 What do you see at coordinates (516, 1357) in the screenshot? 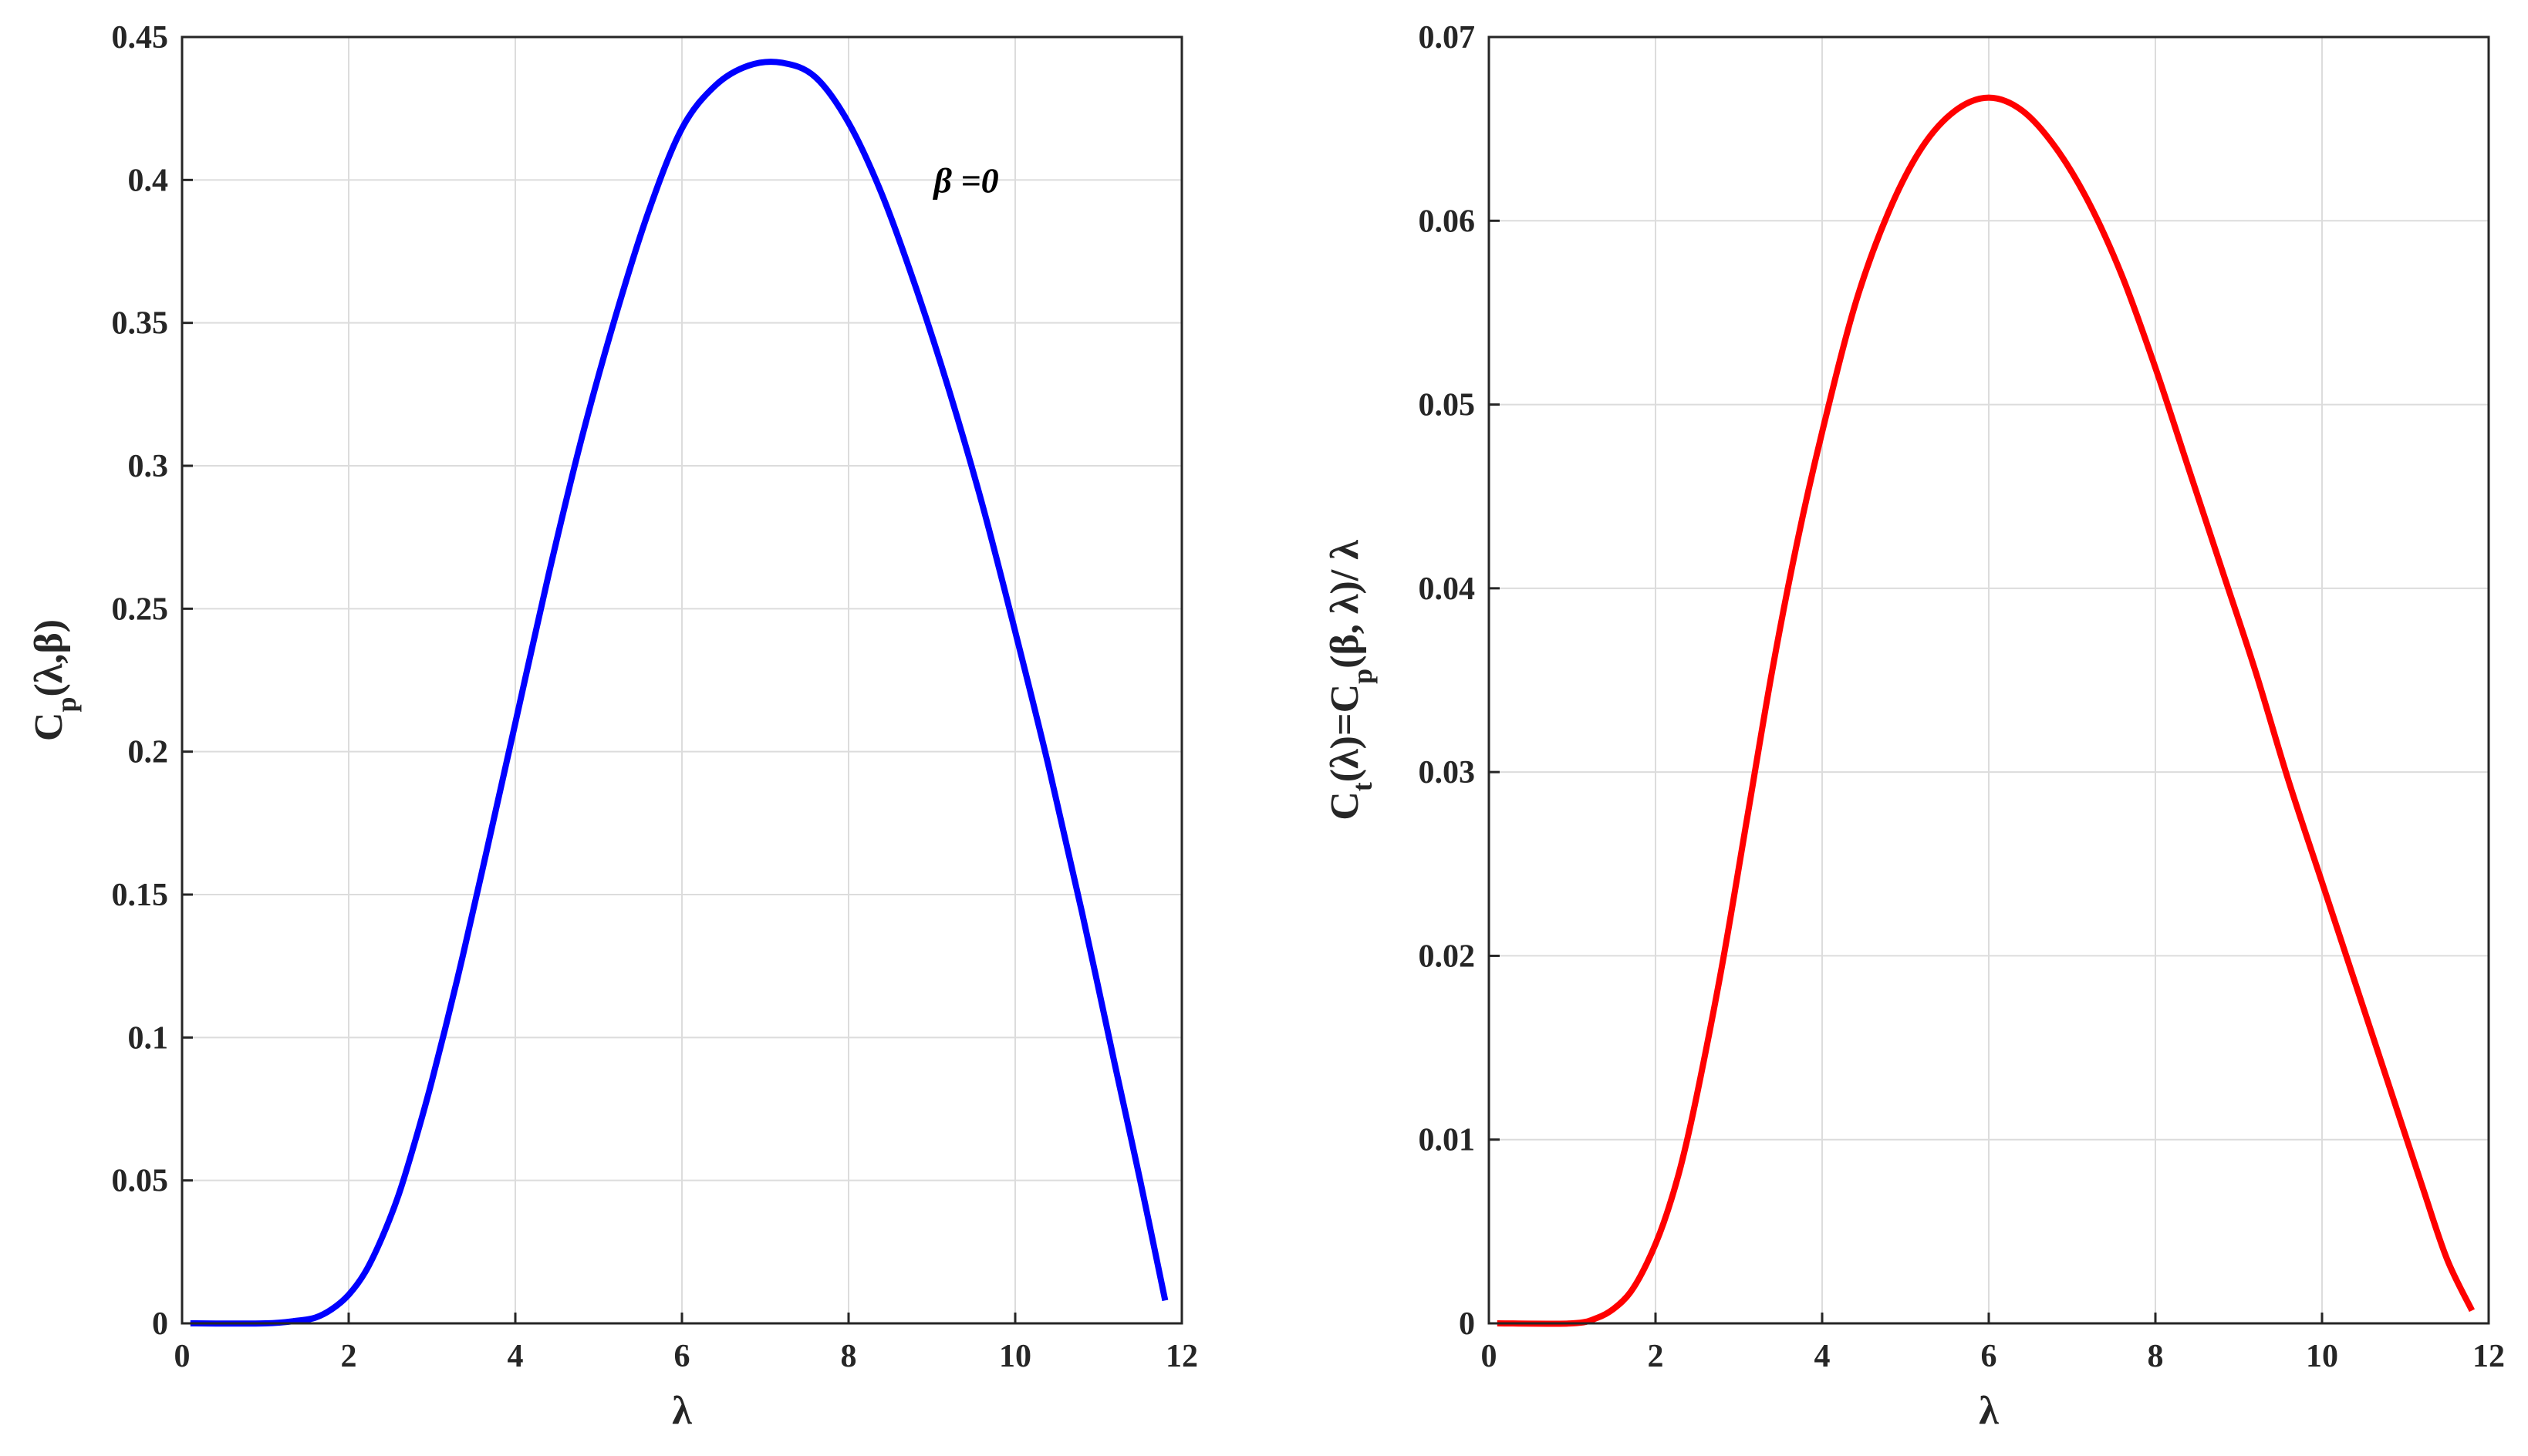
I see `left-x-tick-label: 4` at bounding box center [516, 1357].